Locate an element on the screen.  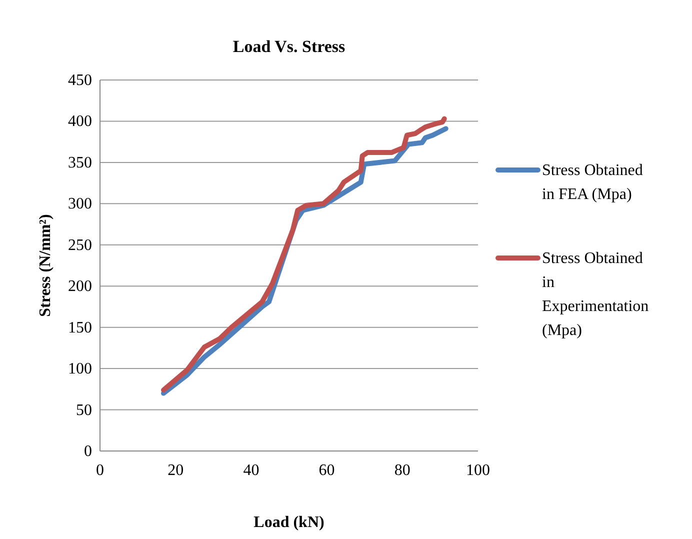
x-tick-label: 60 is located at coordinates (326, 470).